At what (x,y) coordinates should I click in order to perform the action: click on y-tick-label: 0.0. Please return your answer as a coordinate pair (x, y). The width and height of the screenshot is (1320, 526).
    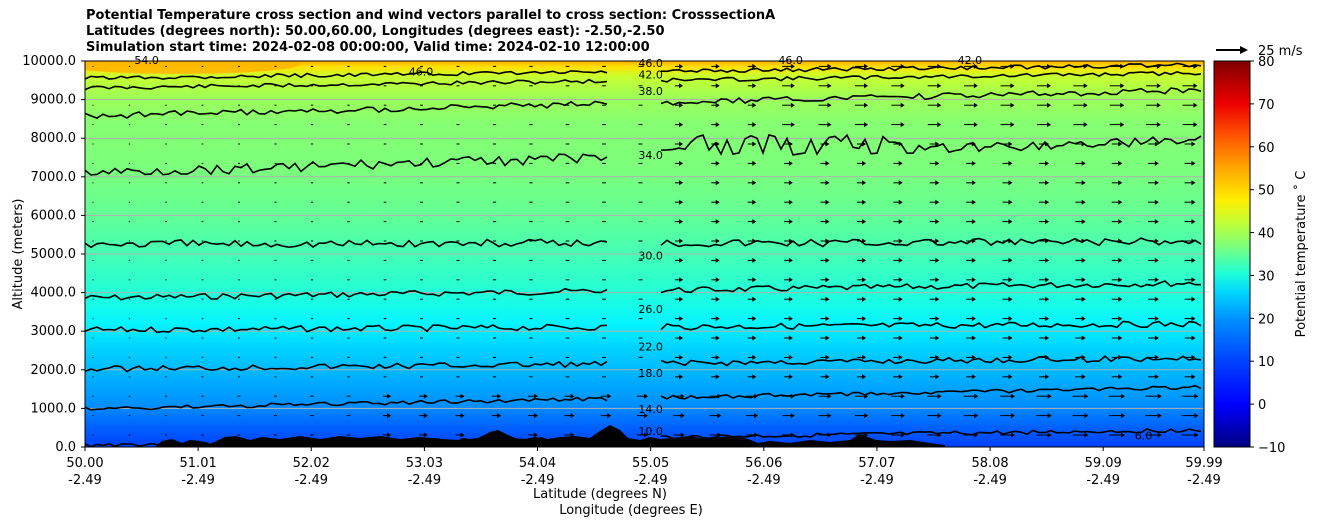
    Looking at the image, I should click on (65, 447).